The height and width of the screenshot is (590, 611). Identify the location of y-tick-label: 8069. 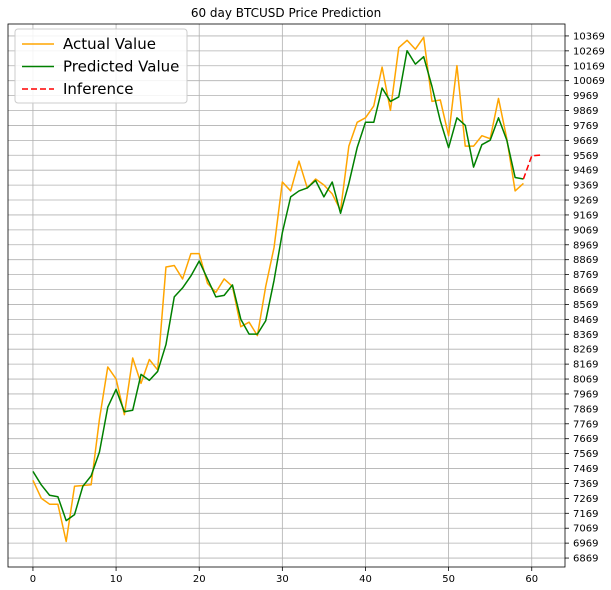
(585, 380).